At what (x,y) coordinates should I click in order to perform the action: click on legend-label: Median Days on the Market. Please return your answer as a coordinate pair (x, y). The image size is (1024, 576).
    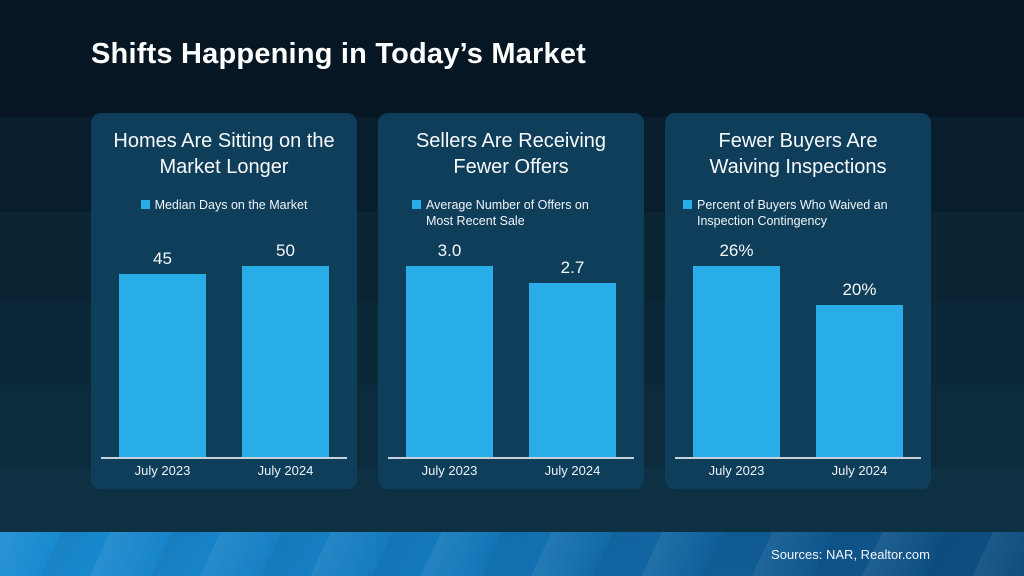
    Looking at the image, I should click on (231, 204).